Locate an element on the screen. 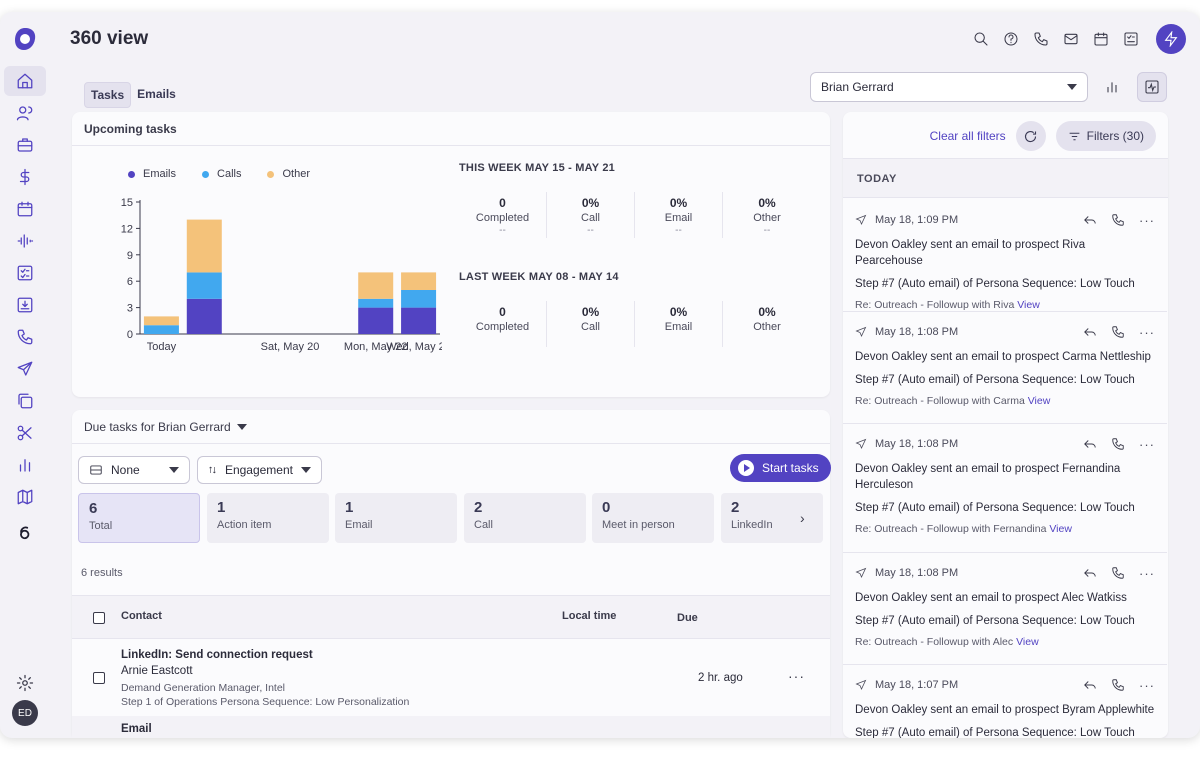 The height and width of the screenshot is (761, 1200). task-title: LinkedIn: Send connection request is located at coordinates (217, 655).